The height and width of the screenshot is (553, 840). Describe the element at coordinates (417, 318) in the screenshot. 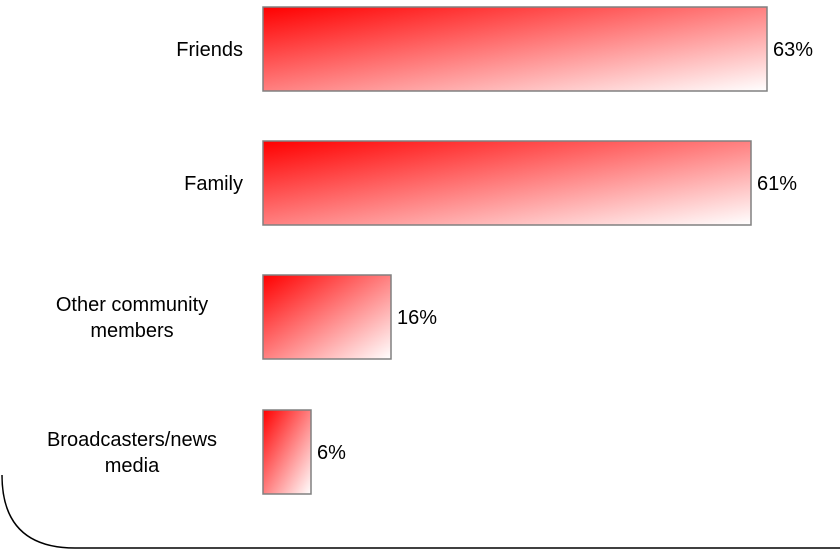

I see `value-label-2: 16%` at that location.